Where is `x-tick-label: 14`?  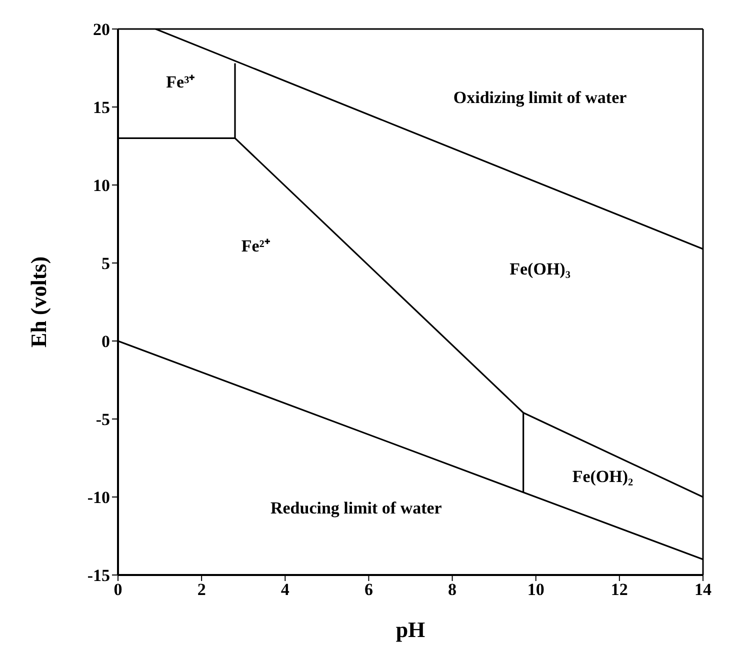
x-tick-label: 14 is located at coordinates (703, 590).